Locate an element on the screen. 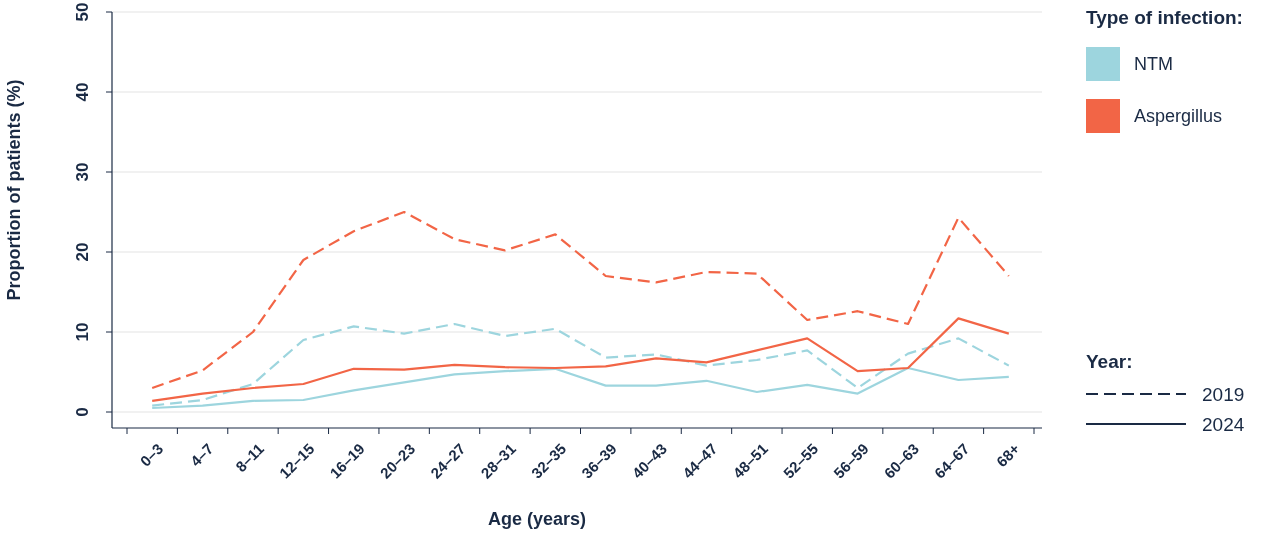 The height and width of the screenshot is (551, 1284). y-tick-label: 50 is located at coordinates (82, 12).